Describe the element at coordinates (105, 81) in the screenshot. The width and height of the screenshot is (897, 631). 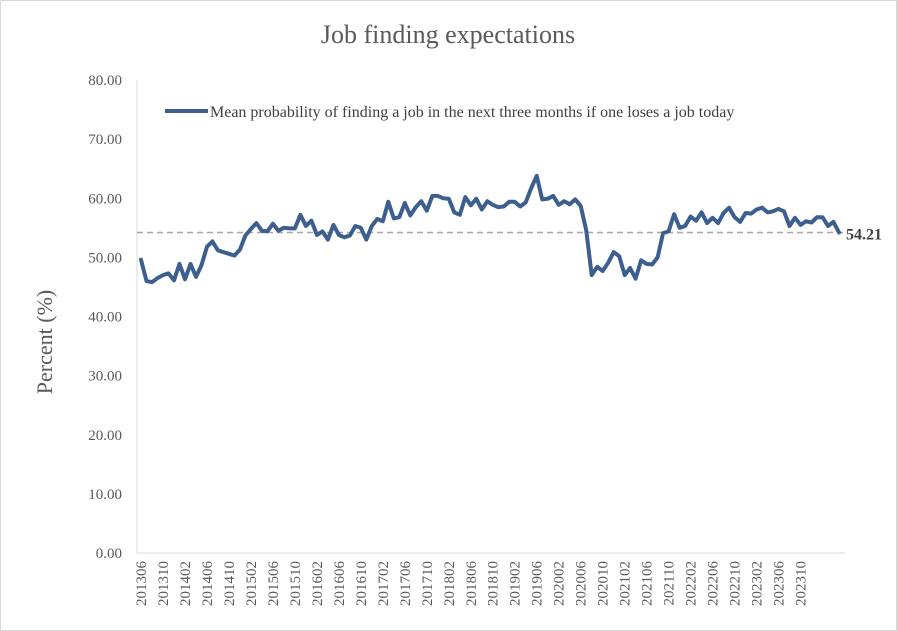
I see `y-tick-label: 80.00` at that location.